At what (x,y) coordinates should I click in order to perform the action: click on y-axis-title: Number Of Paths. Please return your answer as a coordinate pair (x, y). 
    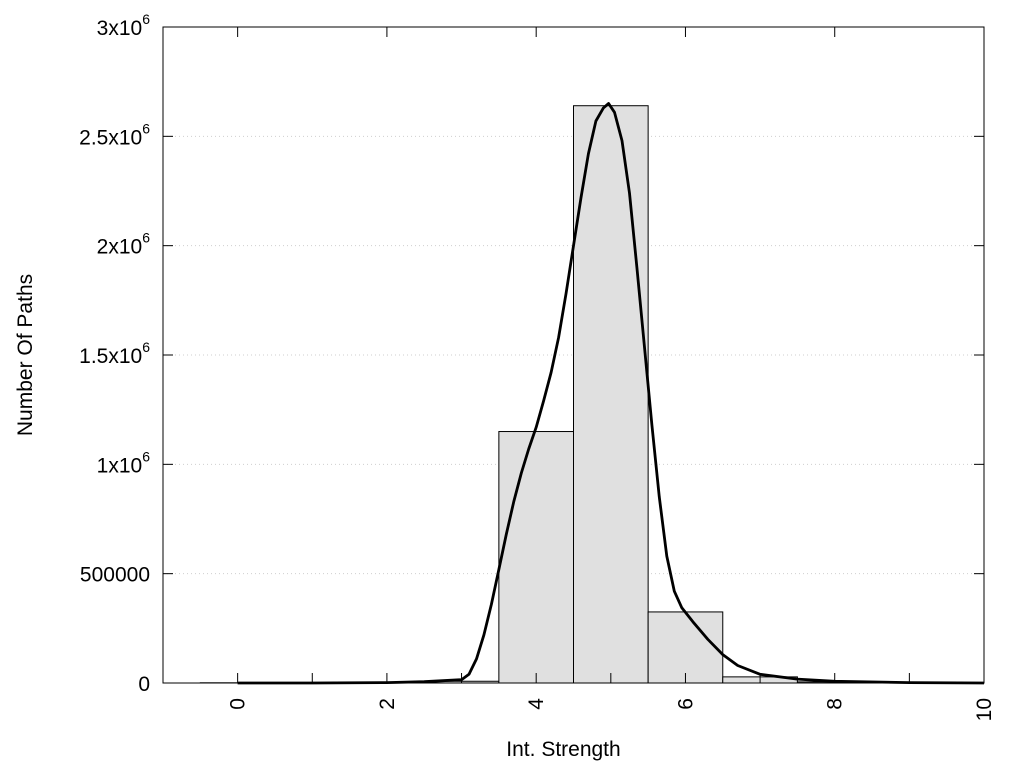
    Looking at the image, I should click on (25, 355).